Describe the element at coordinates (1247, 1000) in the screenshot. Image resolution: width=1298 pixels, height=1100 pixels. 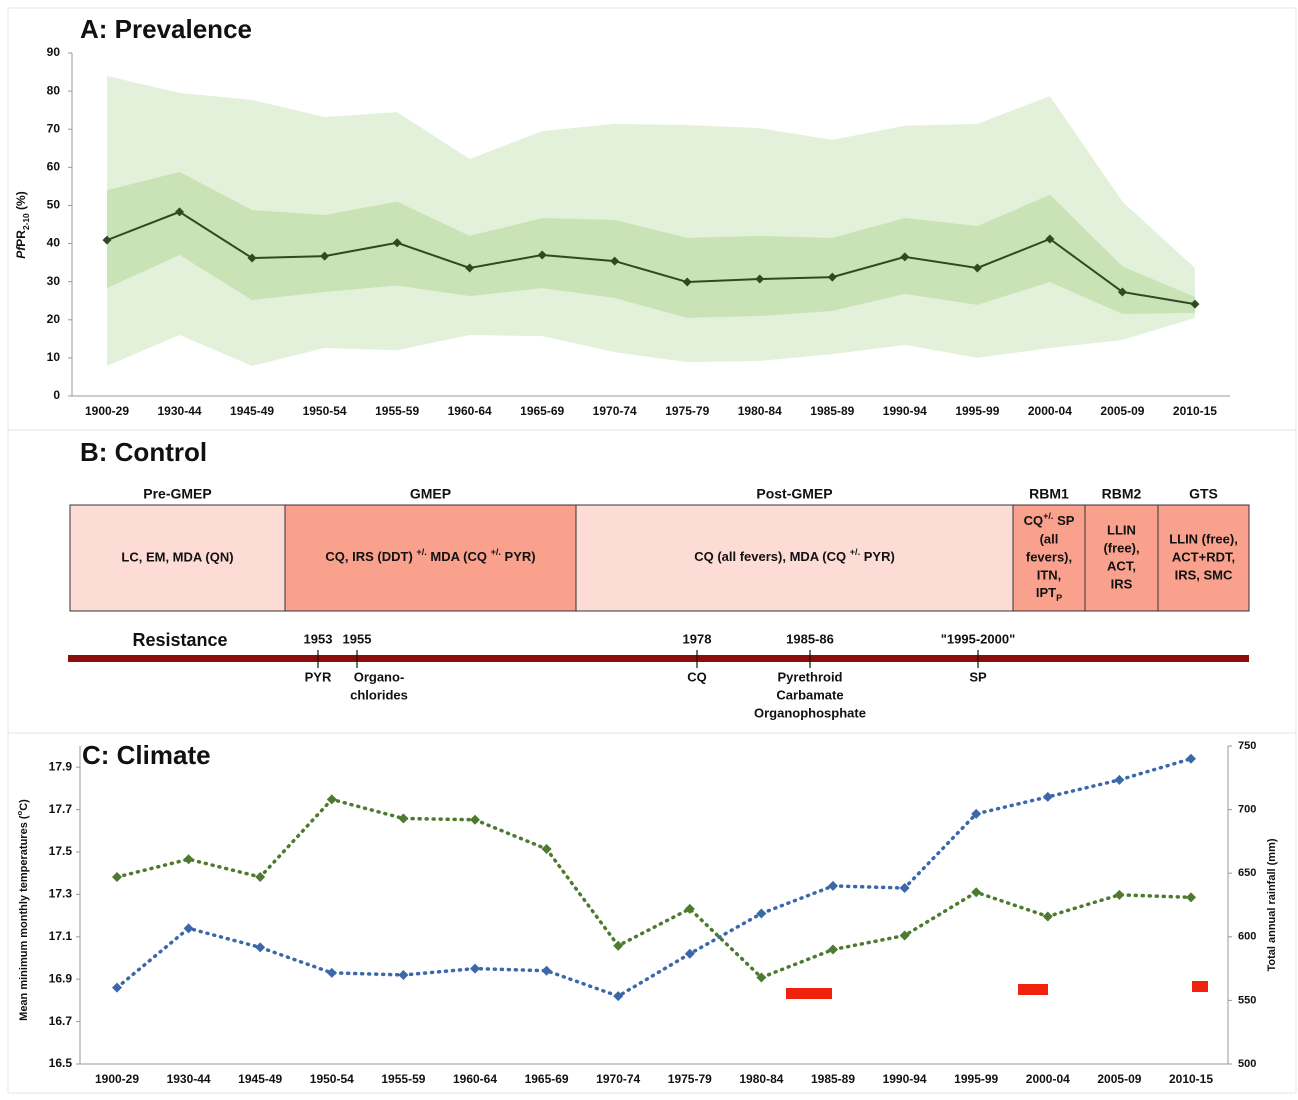
I see `y2-tick-label: 550` at that location.